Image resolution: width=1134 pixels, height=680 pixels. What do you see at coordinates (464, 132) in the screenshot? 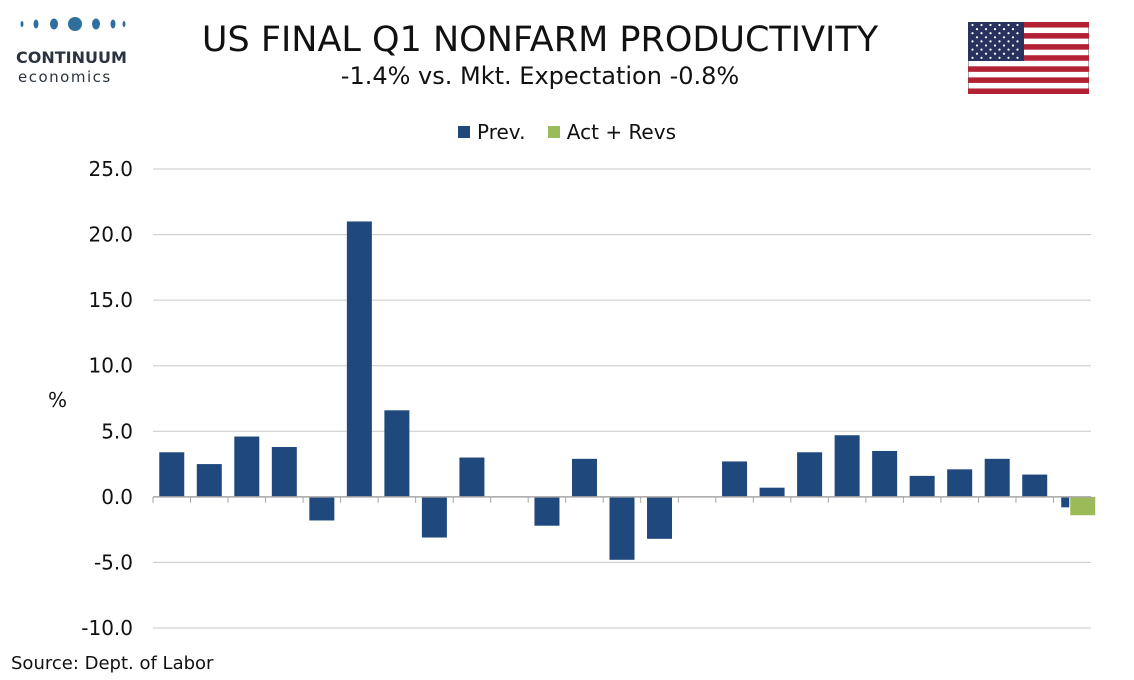
I see `legend-swatch-prev` at bounding box center [464, 132].